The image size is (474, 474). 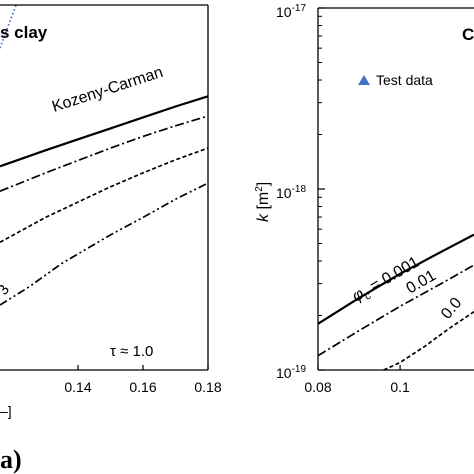 I want to click on panel-b-curves, so click(x=395, y=302).